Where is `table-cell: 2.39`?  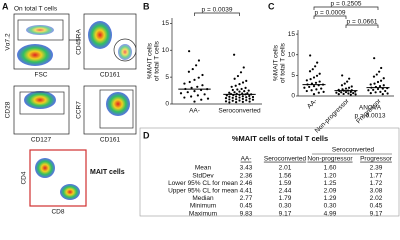
table-cell: 2.39 is located at coordinates (376, 168).